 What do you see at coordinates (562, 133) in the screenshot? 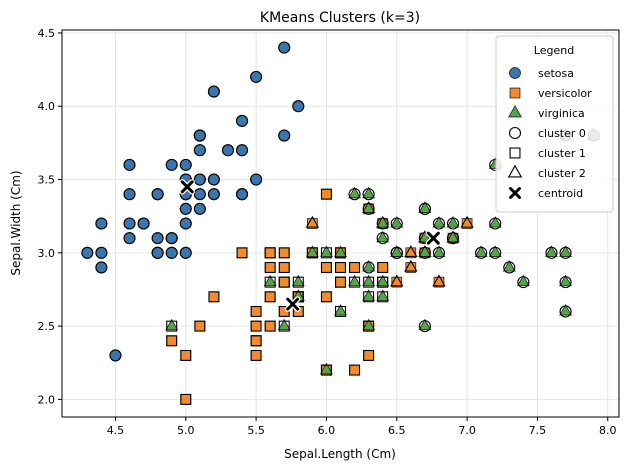
I see `legend-label: cluster 0` at bounding box center [562, 133].